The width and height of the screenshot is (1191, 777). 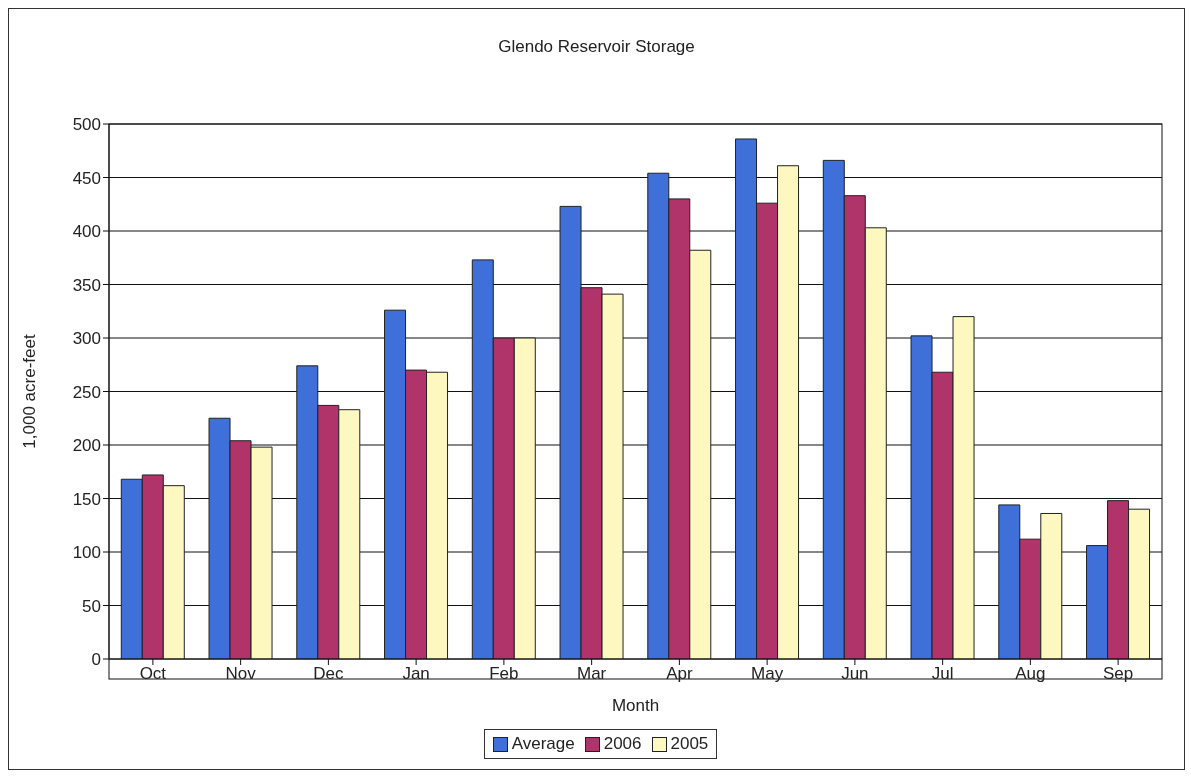 What do you see at coordinates (86, 125) in the screenshot?
I see `y-tick-label: 500` at bounding box center [86, 125].